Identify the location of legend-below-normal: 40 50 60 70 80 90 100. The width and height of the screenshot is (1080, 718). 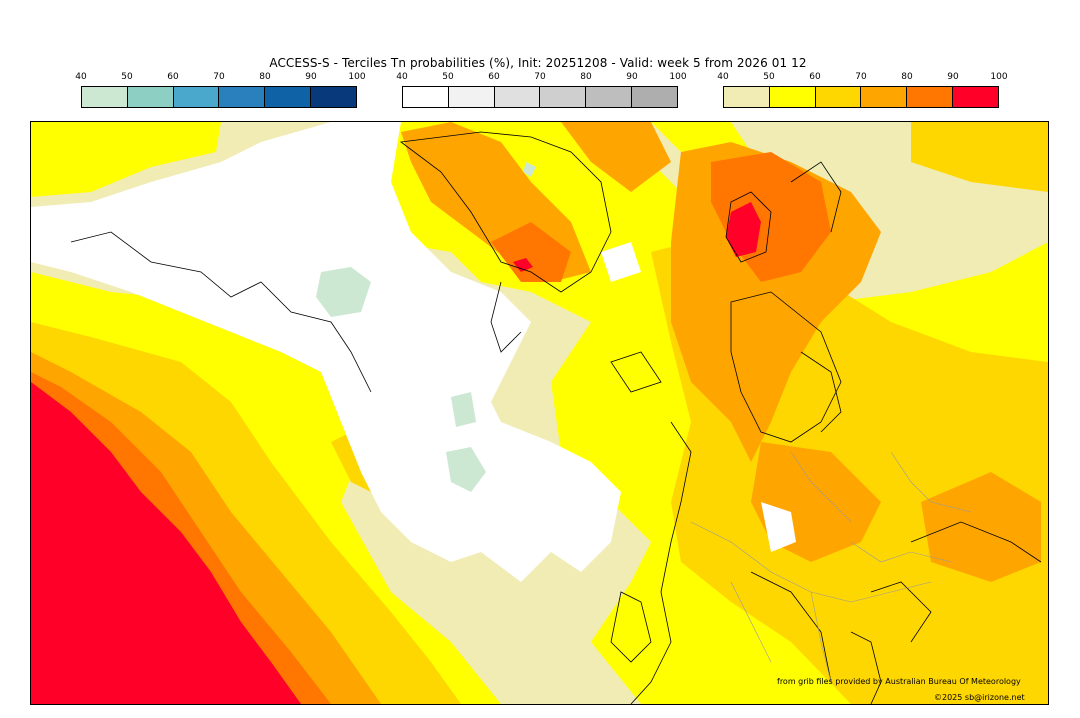
(220, 90).